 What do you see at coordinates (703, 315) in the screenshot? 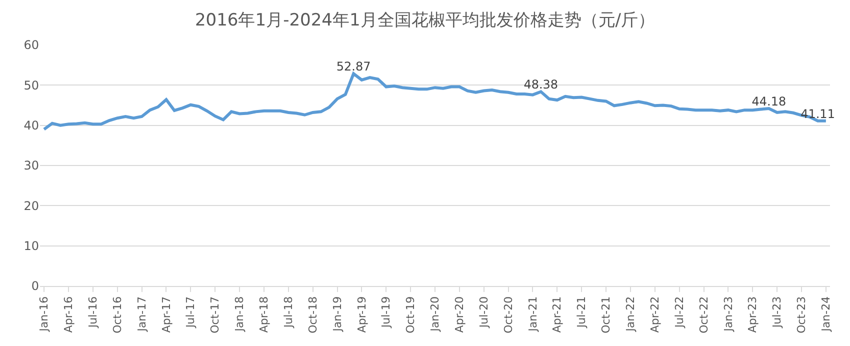
I see `x-tick-label: Oct-22` at bounding box center [703, 315].